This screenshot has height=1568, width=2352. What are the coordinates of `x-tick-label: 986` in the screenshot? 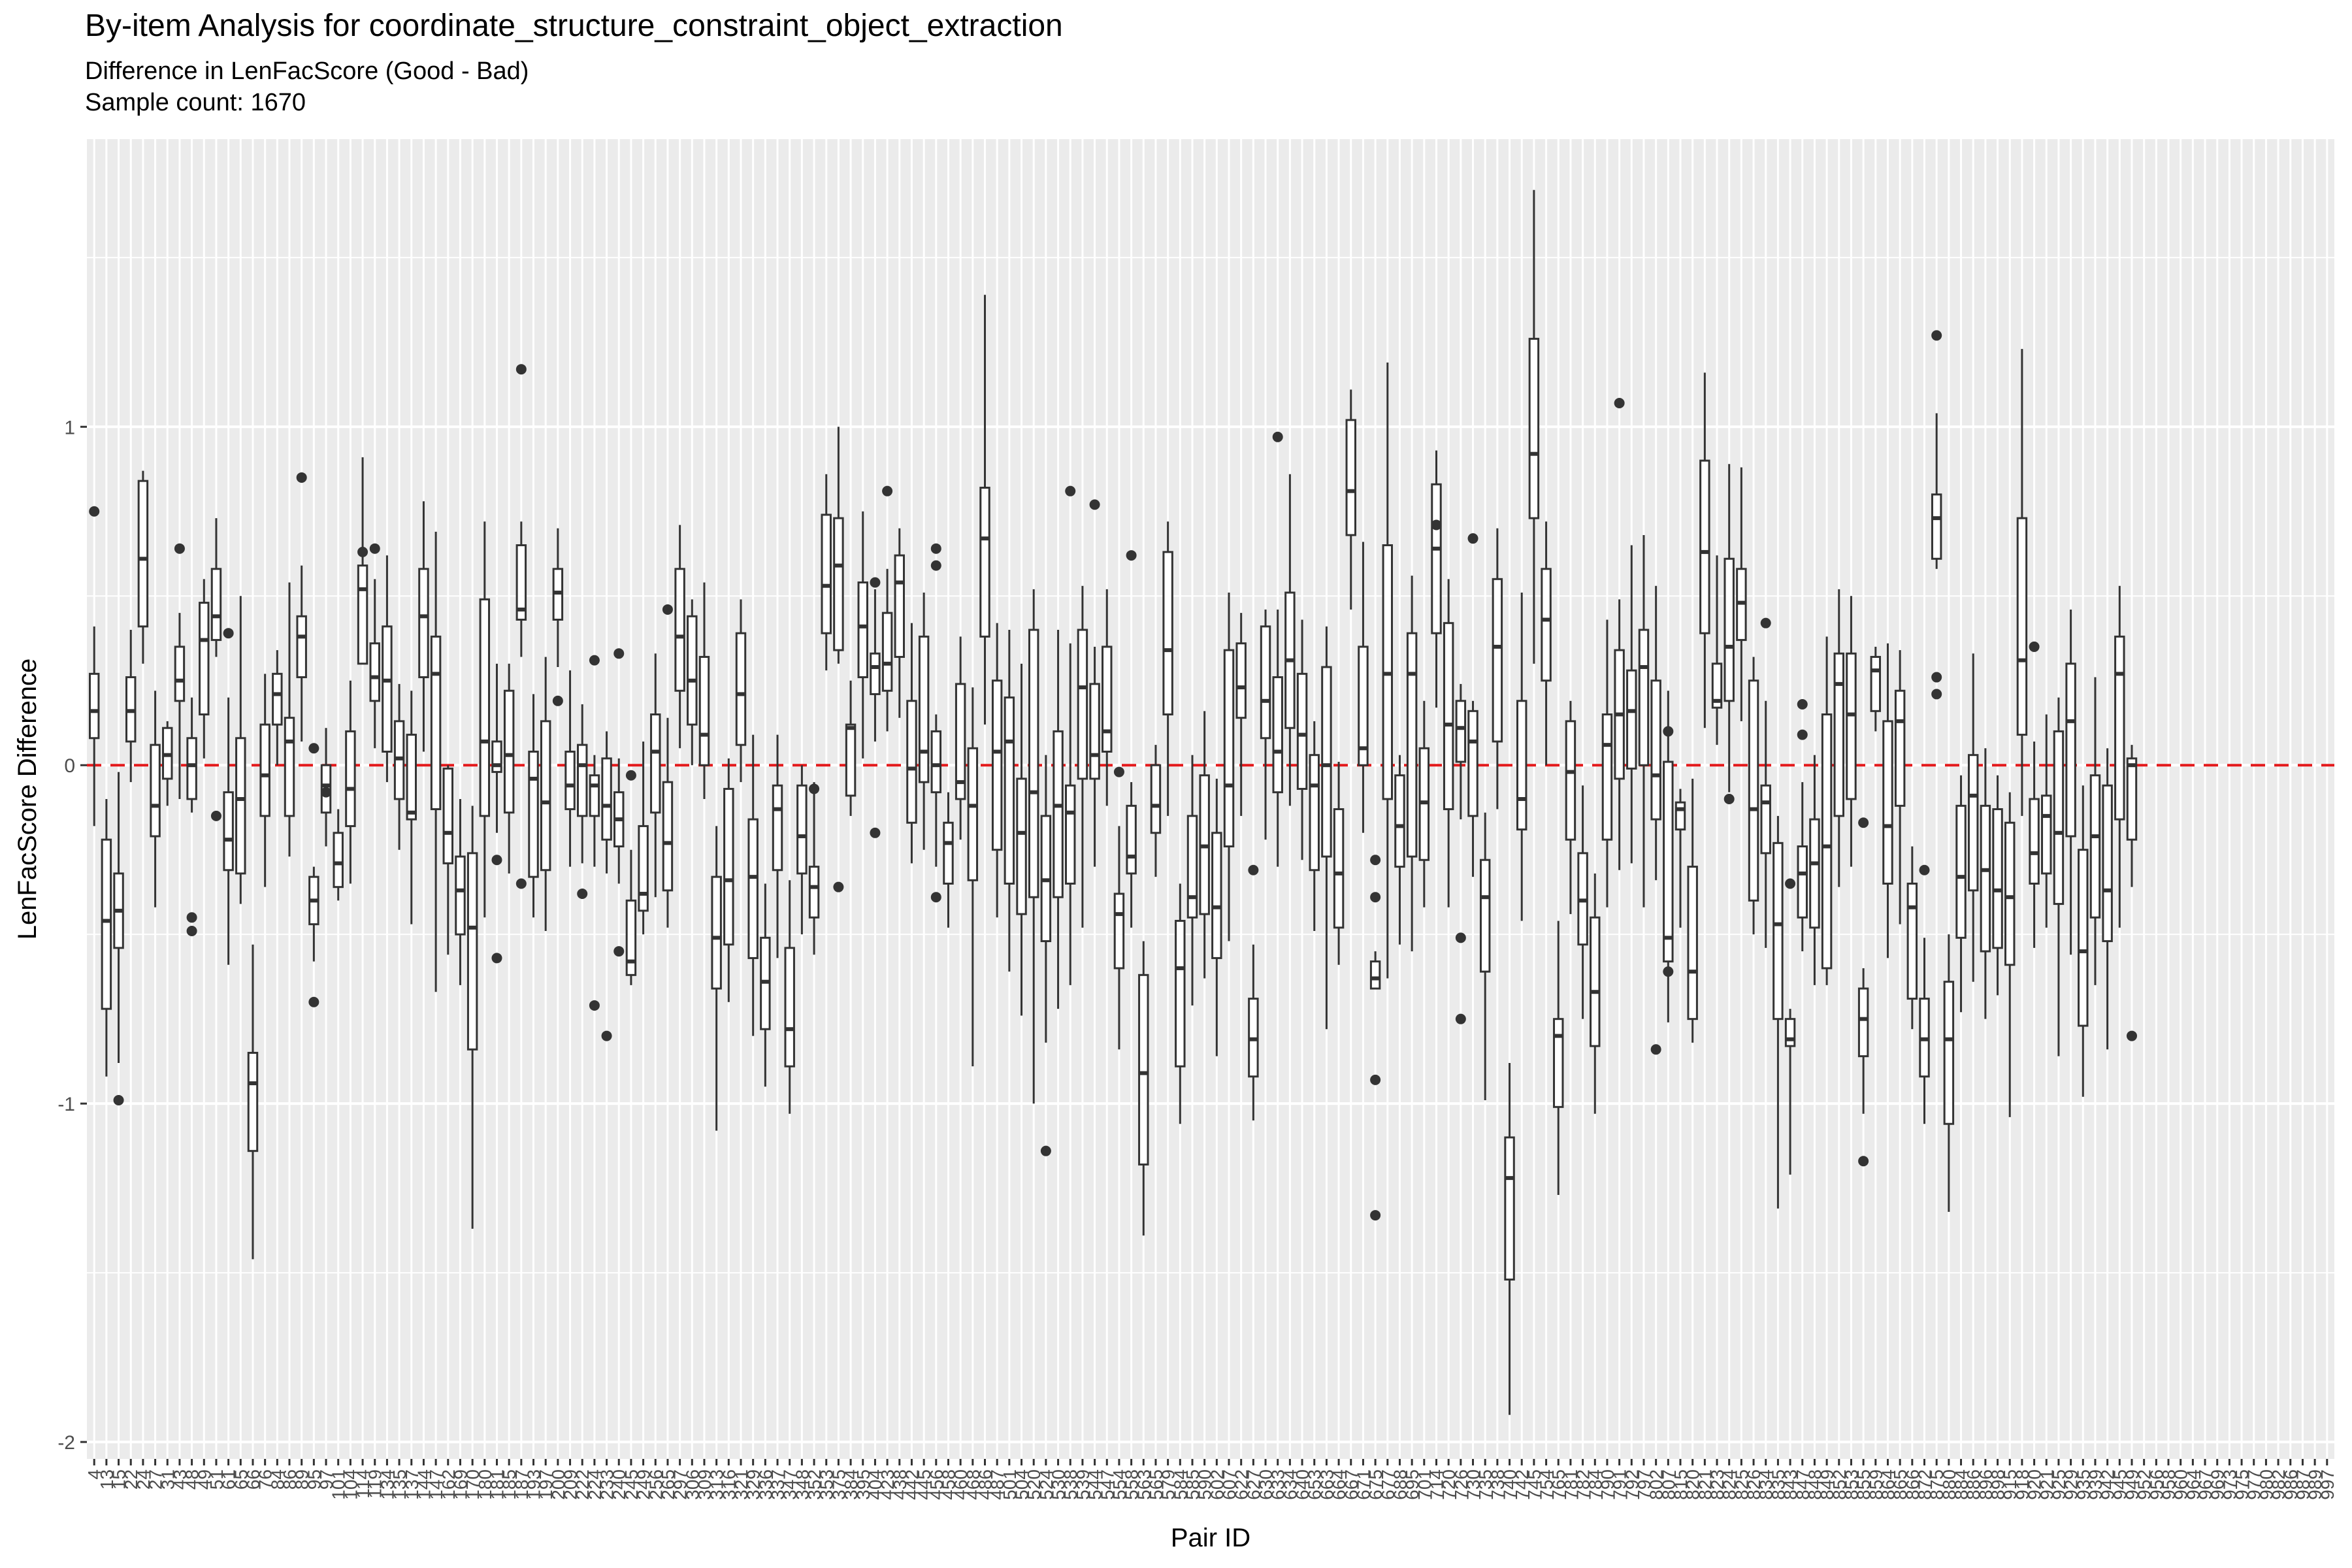 It's located at (2291, 1484).